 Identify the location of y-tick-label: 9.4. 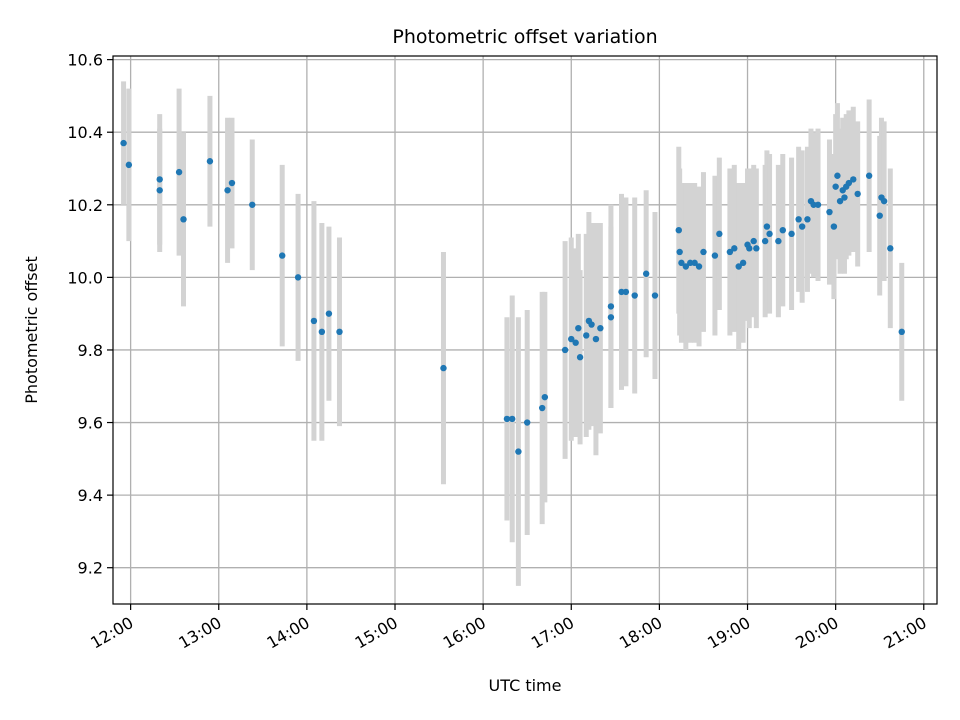
(90, 495).